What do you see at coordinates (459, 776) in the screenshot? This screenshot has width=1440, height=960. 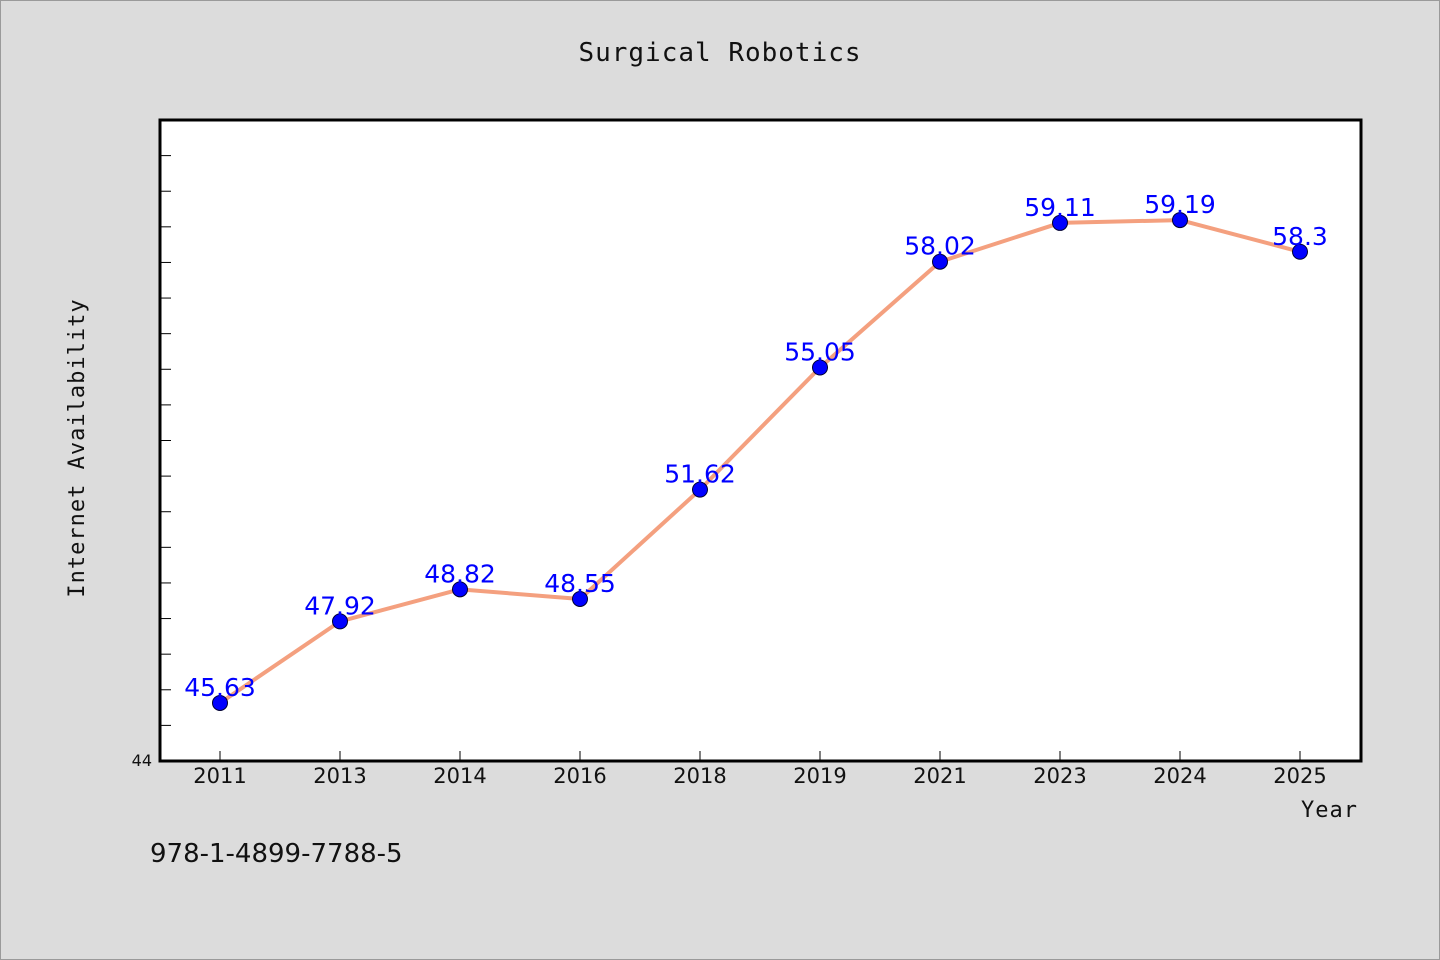 I see `x-tick-label: 2014` at bounding box center [459, 776].